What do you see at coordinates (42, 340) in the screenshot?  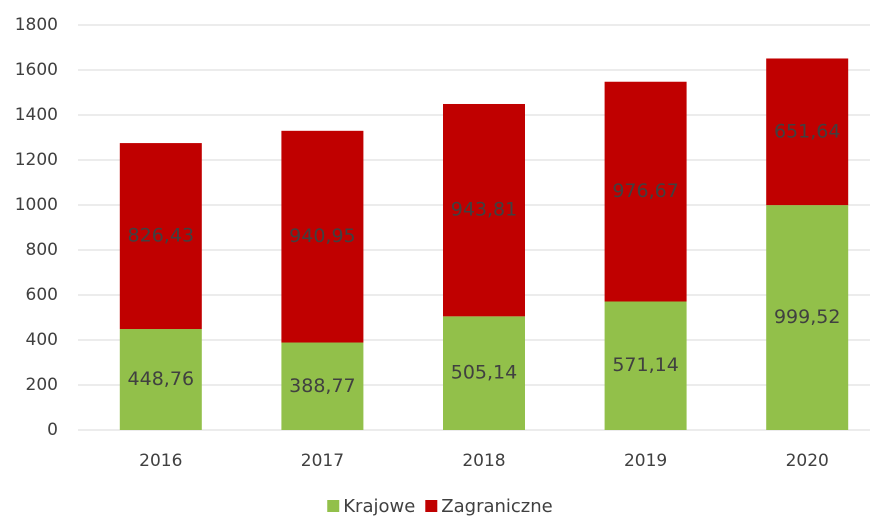 I see `y-tick-label: 400` at bounding box center [42, 340].